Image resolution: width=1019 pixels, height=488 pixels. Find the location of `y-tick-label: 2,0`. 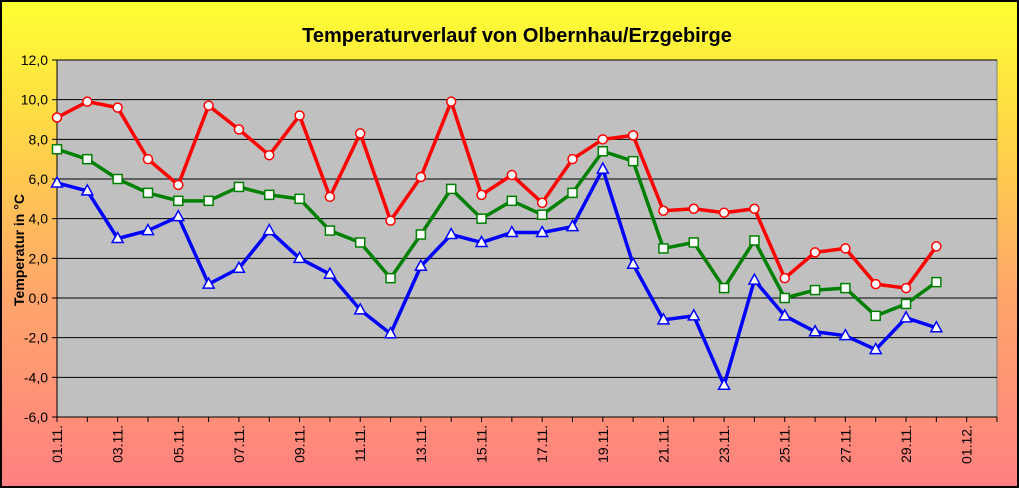

y-tick-label: 2,0 is located at coordinates (39, 258).